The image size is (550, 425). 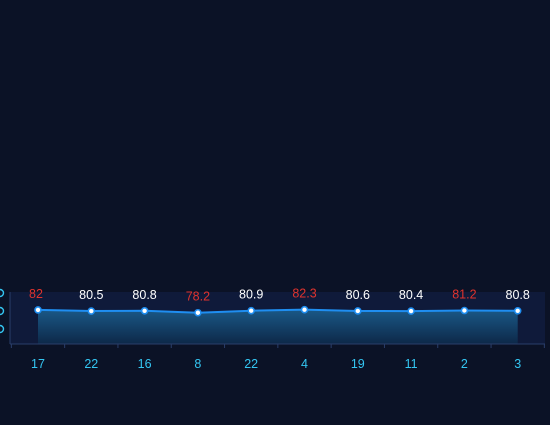 I want to click on x-tick-label-1: 22, so click(x=91, y=364).